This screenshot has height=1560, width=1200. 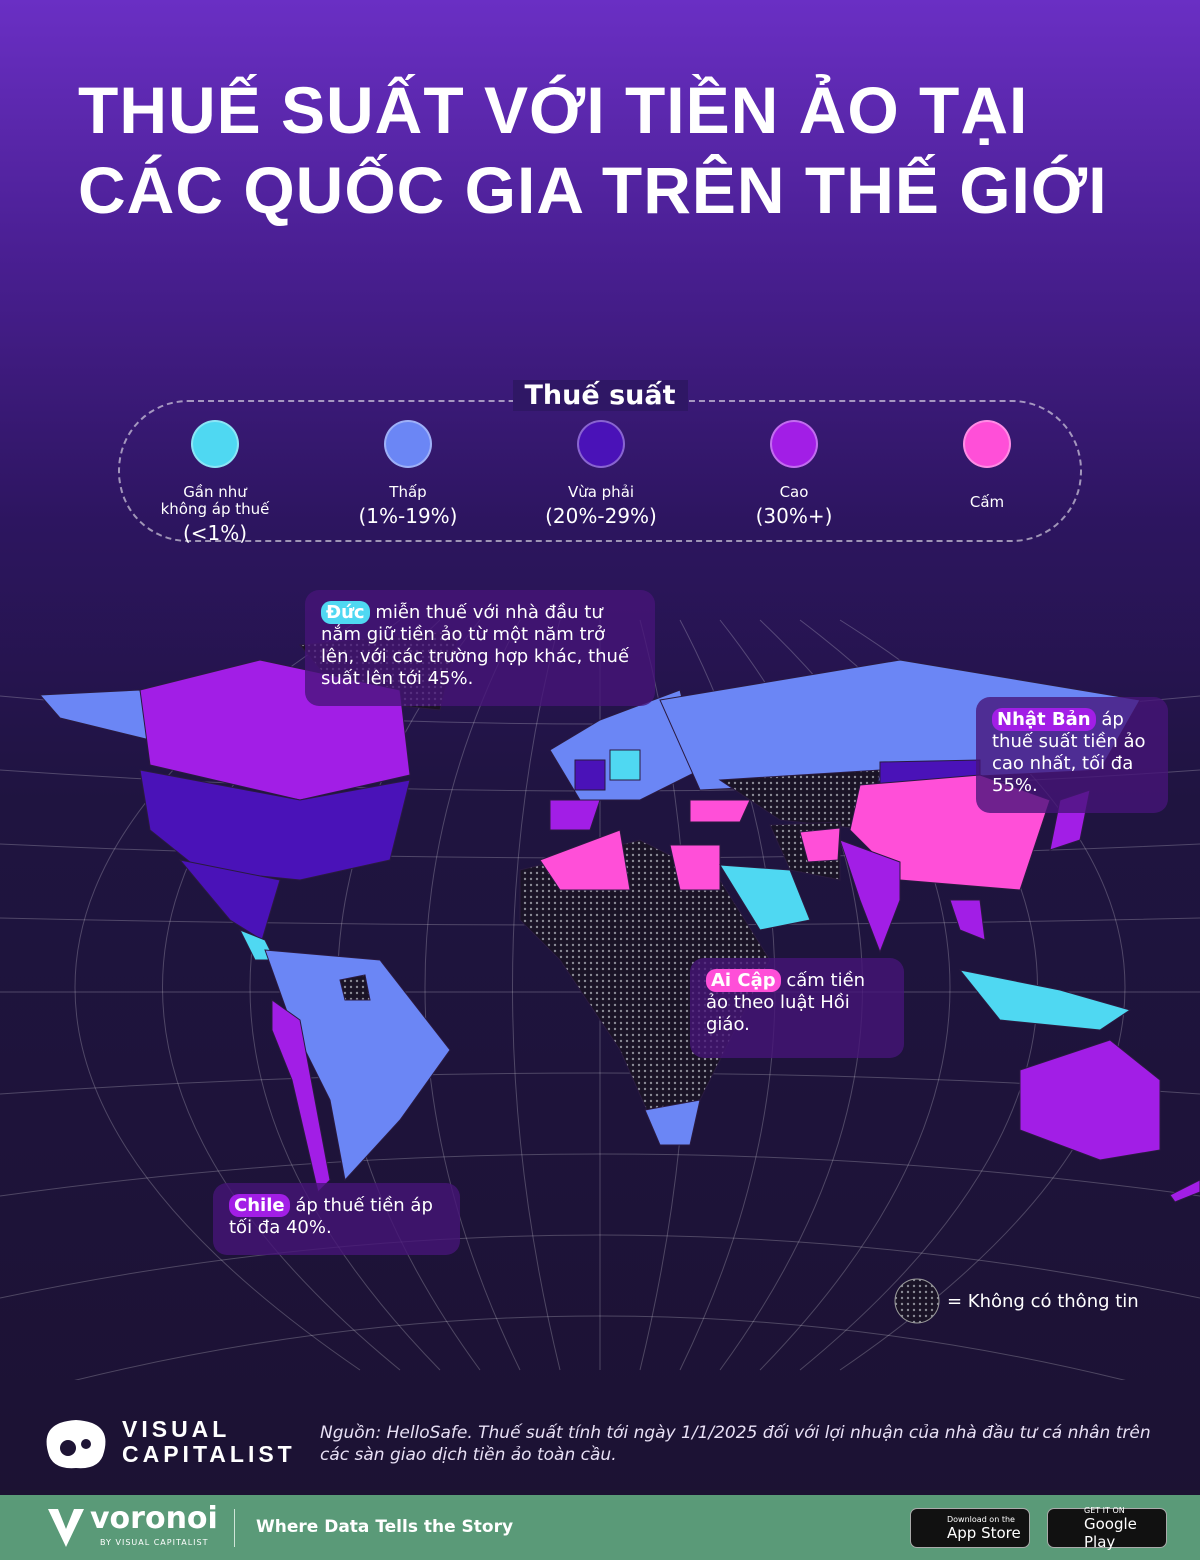 What do you see at coordinates (601, 516) in the screenshot?
I see `legend-range: (20%-29%)` at bounding box center [601, 516].